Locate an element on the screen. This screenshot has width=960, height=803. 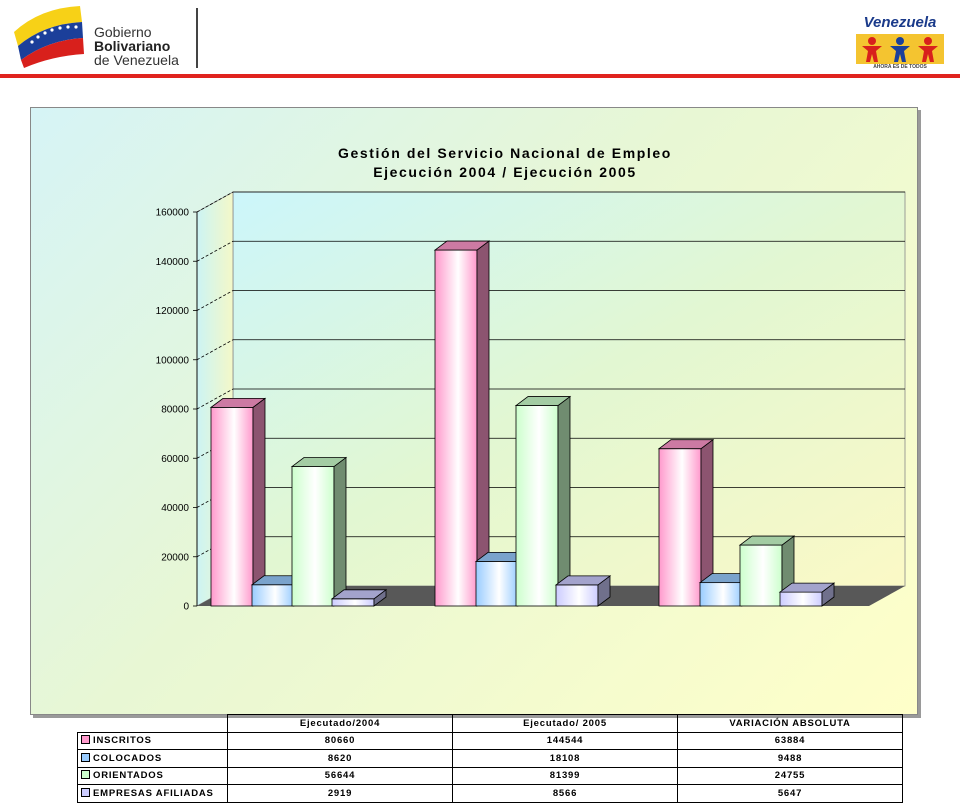
series-name: COLOCADOS is located at coordinates (127, 758).